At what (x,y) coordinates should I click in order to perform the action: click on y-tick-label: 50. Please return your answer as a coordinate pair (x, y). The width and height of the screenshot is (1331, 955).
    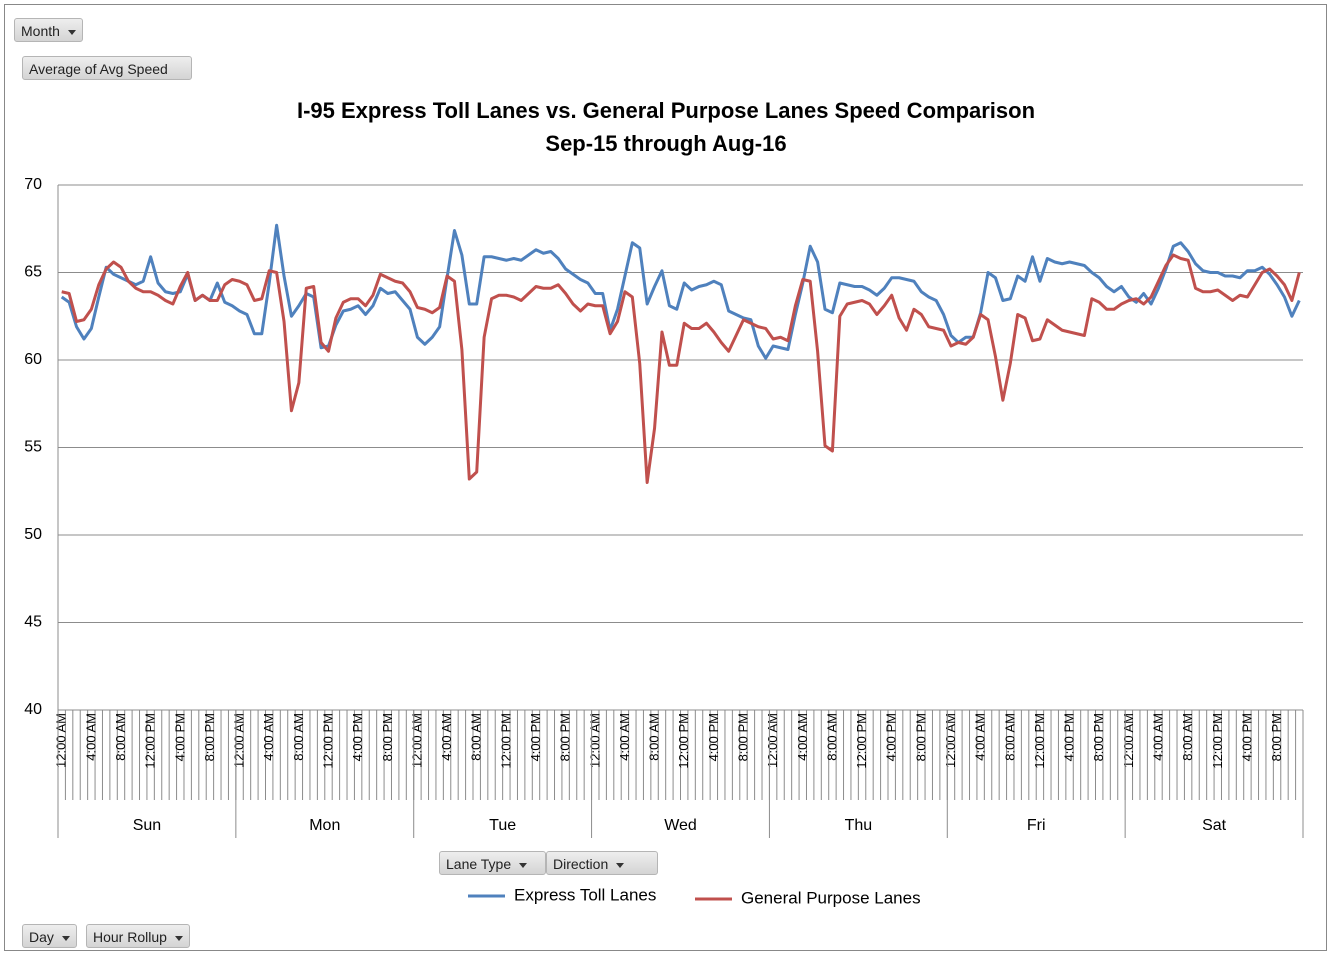
    Looking at the image, I should click on (33, 534).